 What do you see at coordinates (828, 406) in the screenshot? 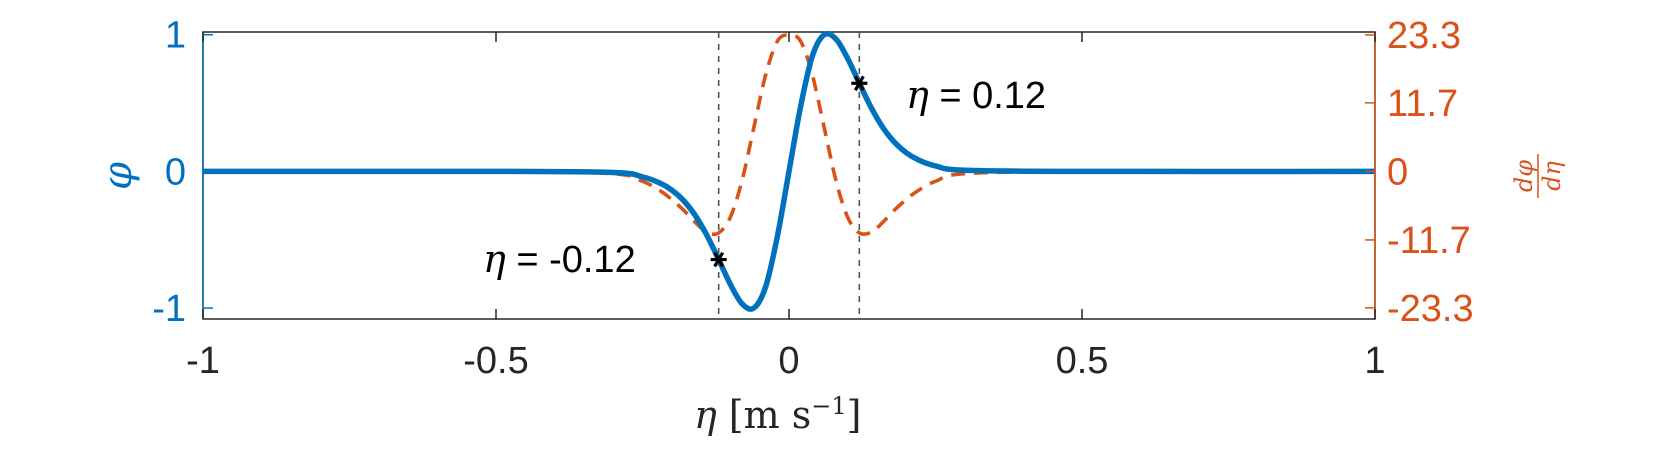
I see `x-axis-label-exponent: −1` at bounding box center [828, 406].